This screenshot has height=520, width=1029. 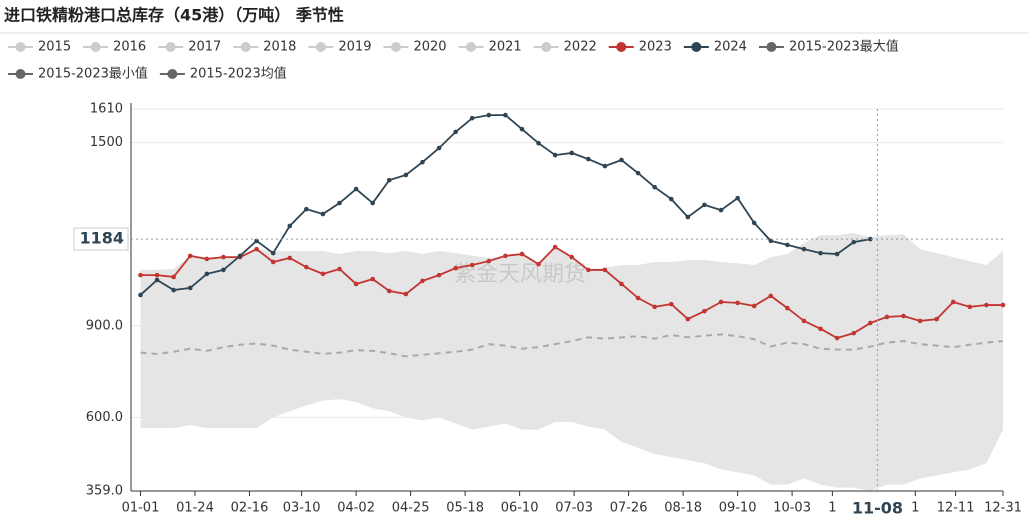 I want to click on x-tick-label: 1, so click(x=915, y=508).